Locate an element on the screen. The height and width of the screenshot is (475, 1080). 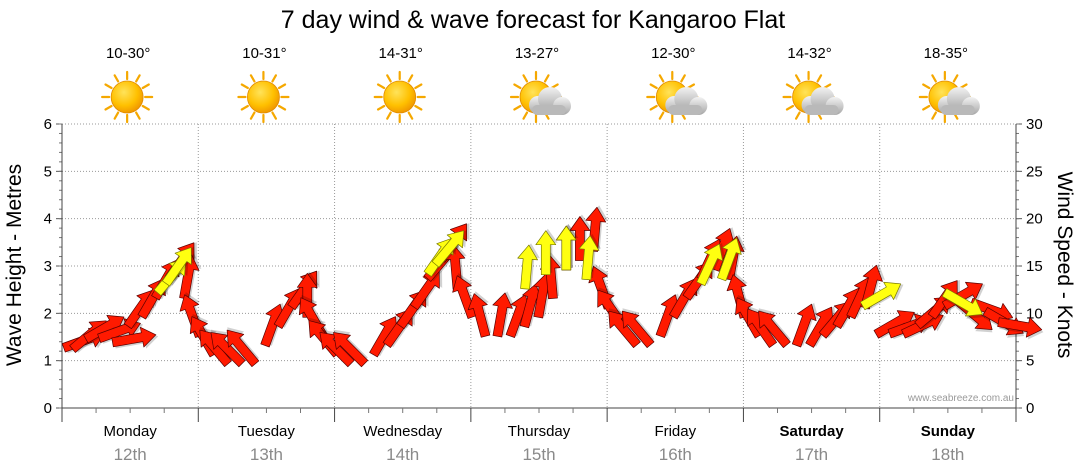
credit-text: www.seabreeze.com.au is located at coordinates (960, 398).